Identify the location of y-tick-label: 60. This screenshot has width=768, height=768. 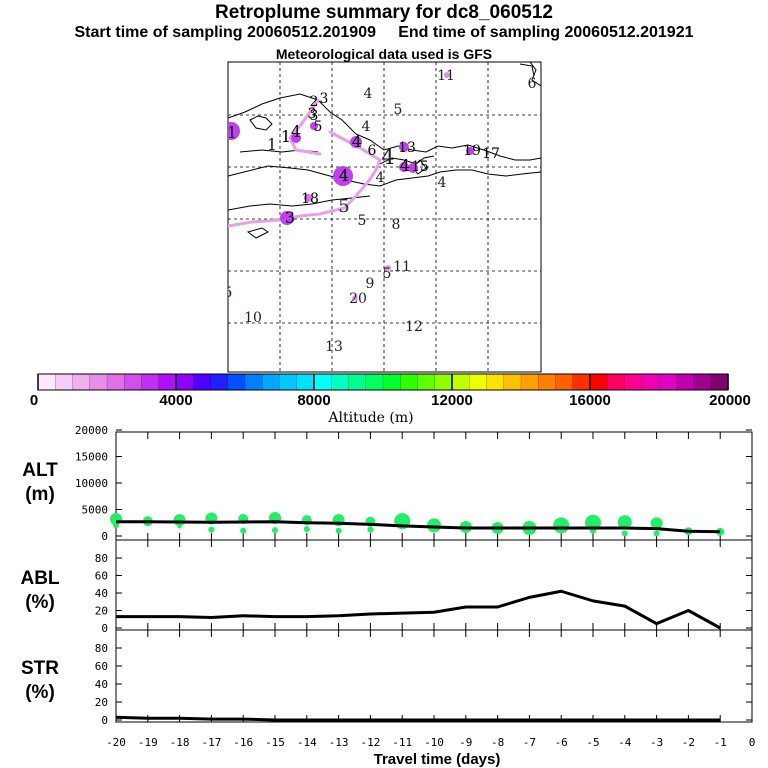
(101, 666).